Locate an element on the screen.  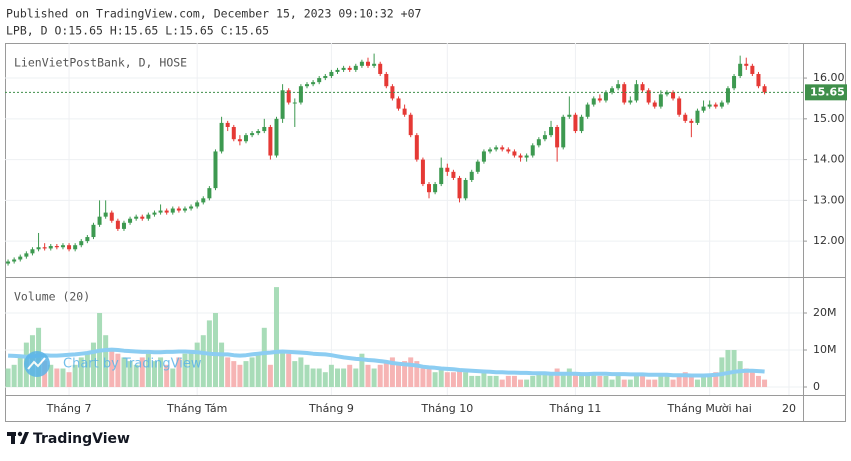
symbol-line: LPB, D O:15.65 H:15.65 L:15.65 C:15.65 is located at coordinates (137, 31).